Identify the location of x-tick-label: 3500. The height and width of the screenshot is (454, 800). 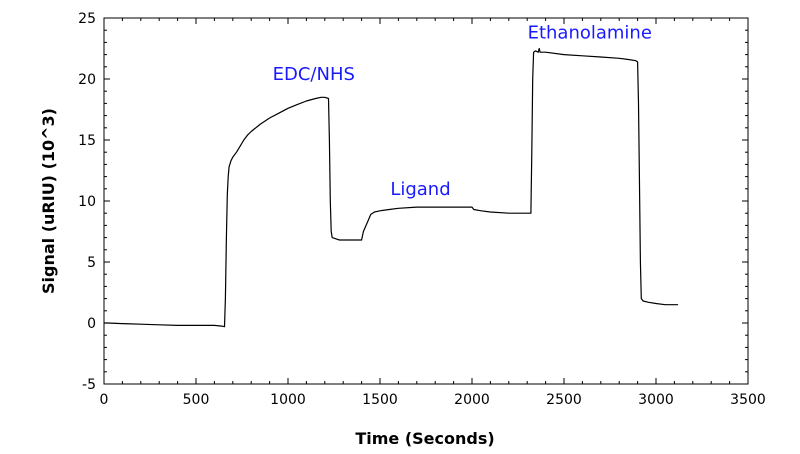
(748, 400).